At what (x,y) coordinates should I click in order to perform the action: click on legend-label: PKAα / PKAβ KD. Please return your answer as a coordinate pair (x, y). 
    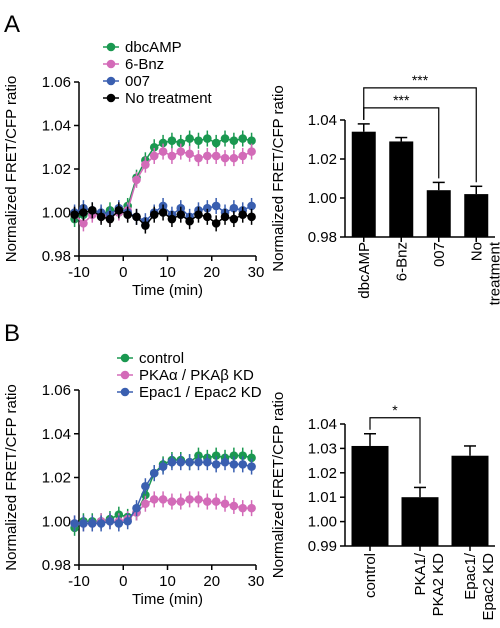
    Looking at the image, I should click on (196, 375).